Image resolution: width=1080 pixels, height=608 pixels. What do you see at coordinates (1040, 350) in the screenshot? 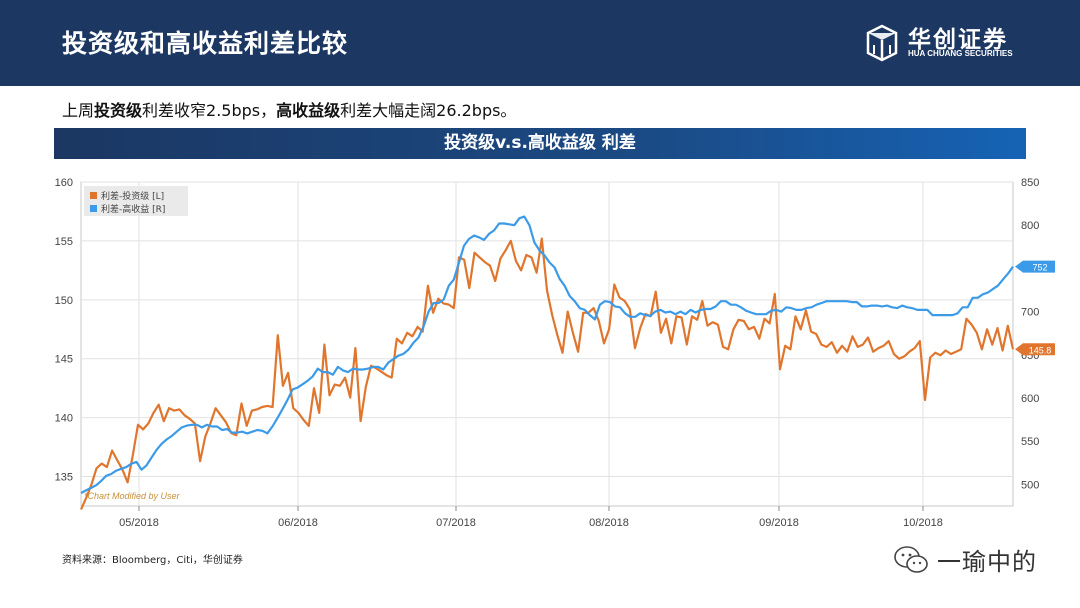
I see `last-value-label: 145.8` at bounding box center [1040, 350].